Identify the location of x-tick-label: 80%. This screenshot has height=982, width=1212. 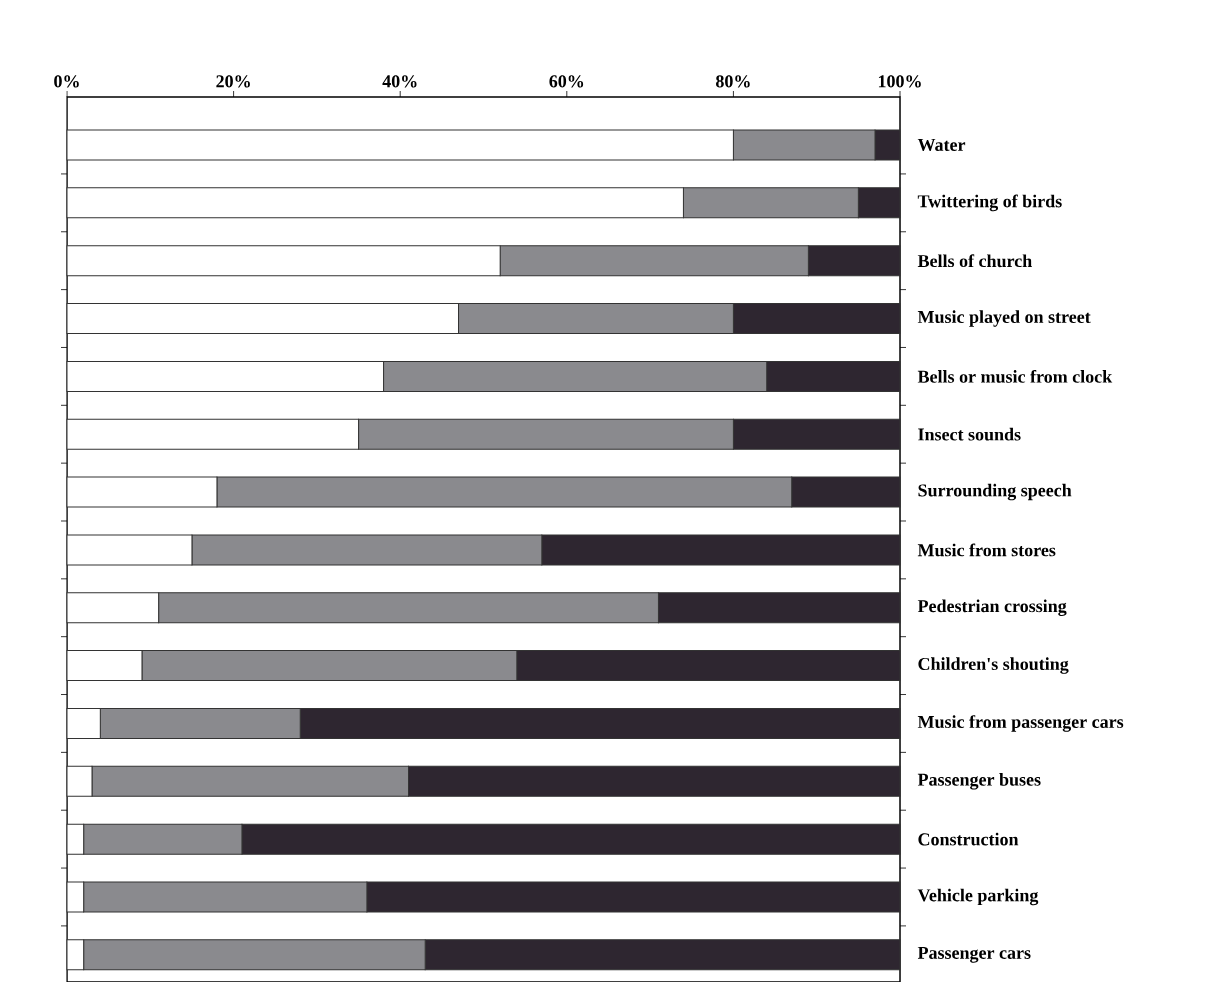
(733, 81).